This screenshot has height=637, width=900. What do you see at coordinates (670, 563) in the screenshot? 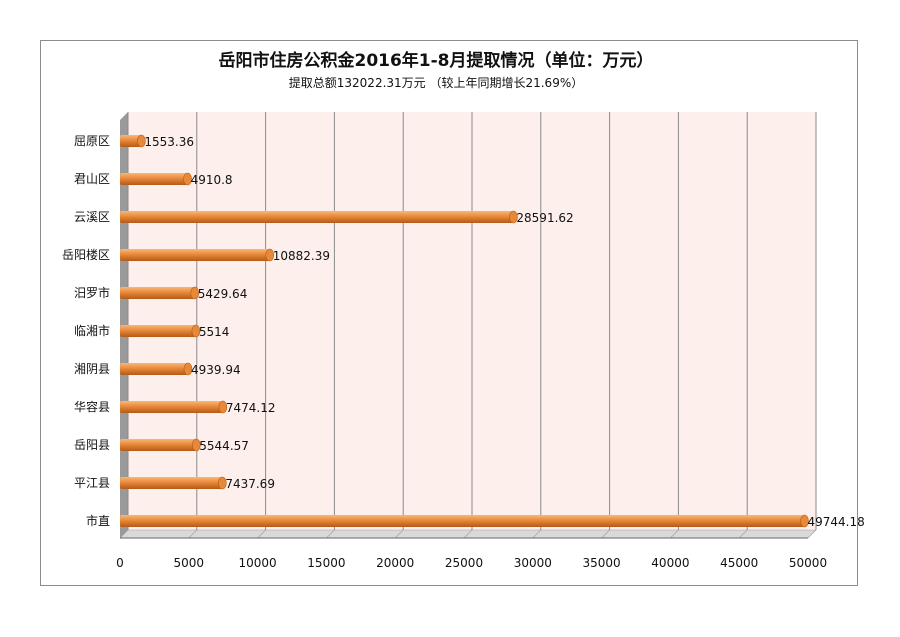
I see `x-tick-label: 40000` at bounding box center [670, 563].